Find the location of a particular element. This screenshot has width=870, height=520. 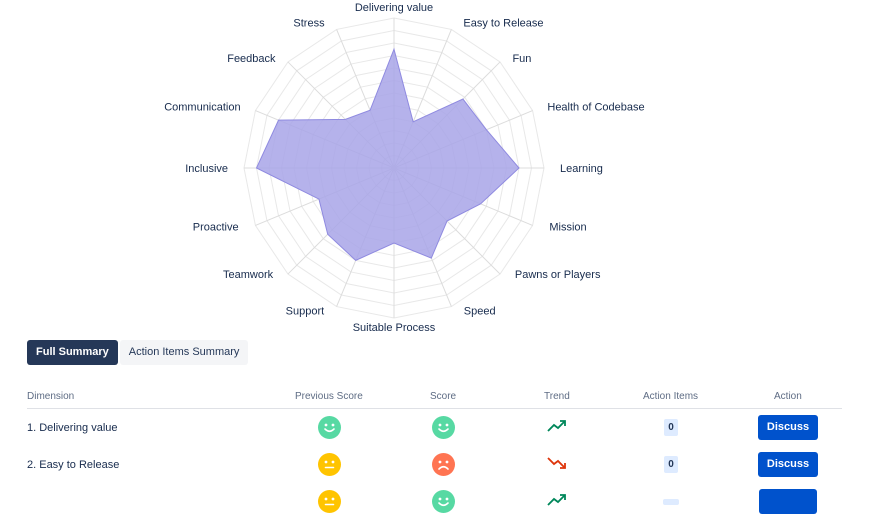

radar-axis-label: Learning is located at coordinates (581, 169).